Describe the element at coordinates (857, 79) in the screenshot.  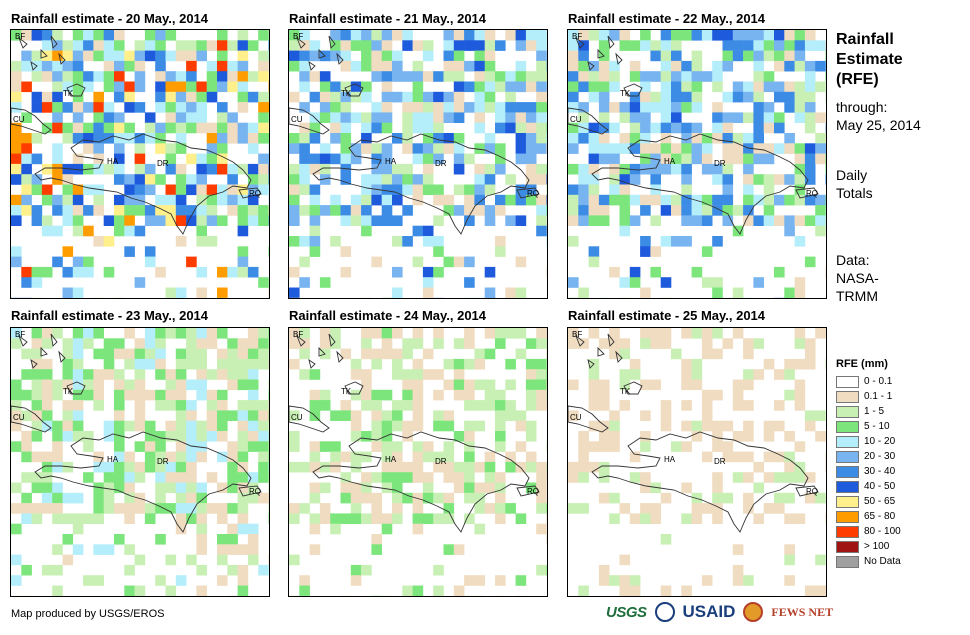
I see `side-title-line: (RFE)` at that location.